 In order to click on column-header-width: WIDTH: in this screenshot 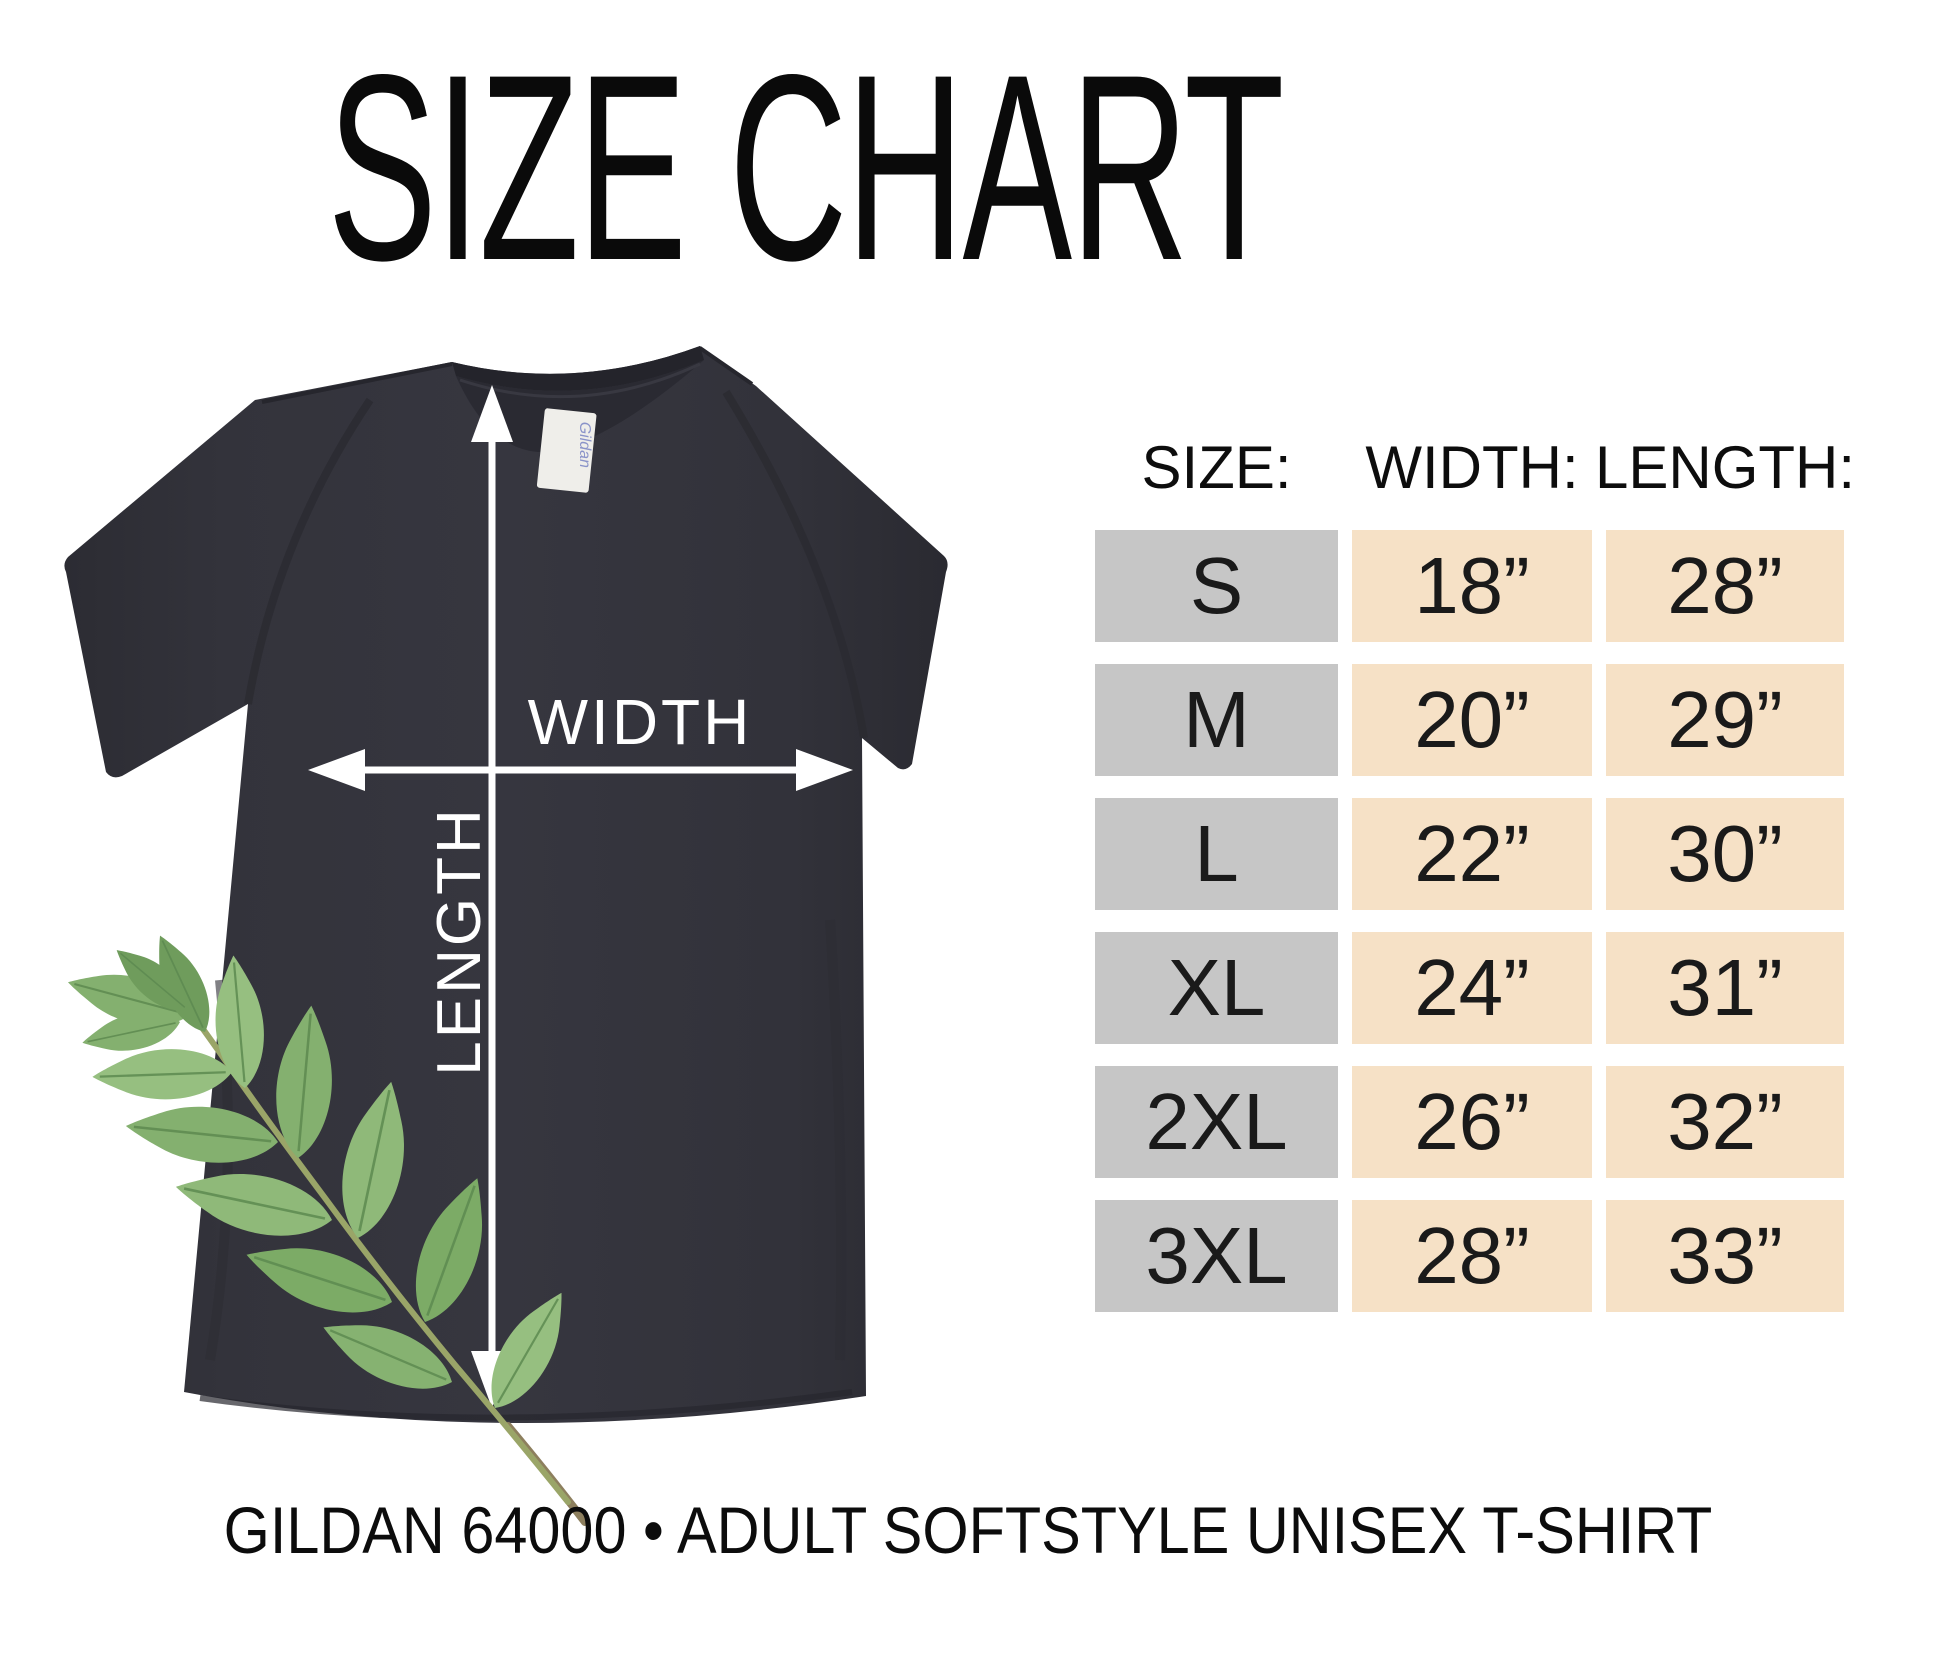, I will do `click(1472, 467)`.